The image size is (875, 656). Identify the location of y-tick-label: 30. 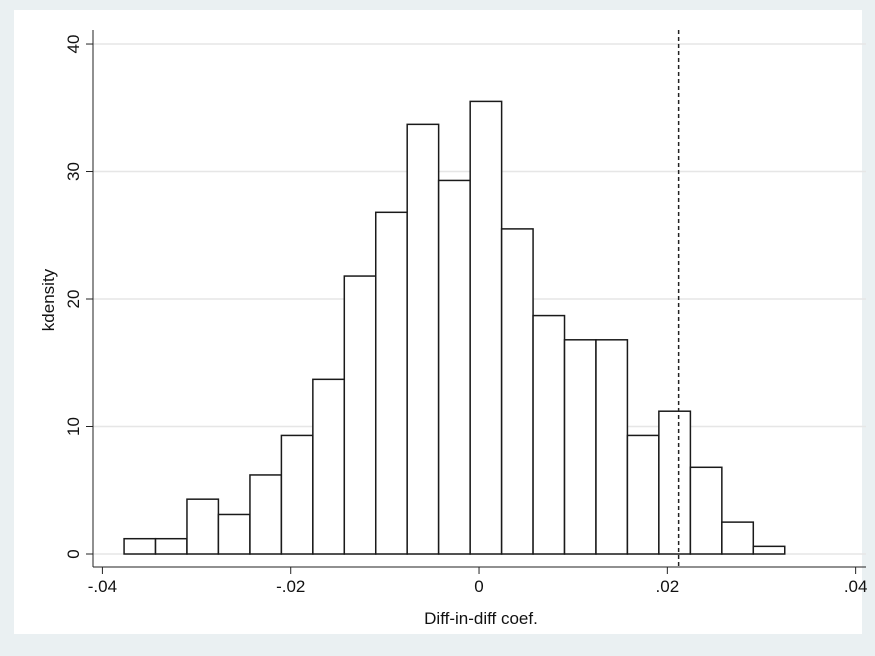
(73, 171).